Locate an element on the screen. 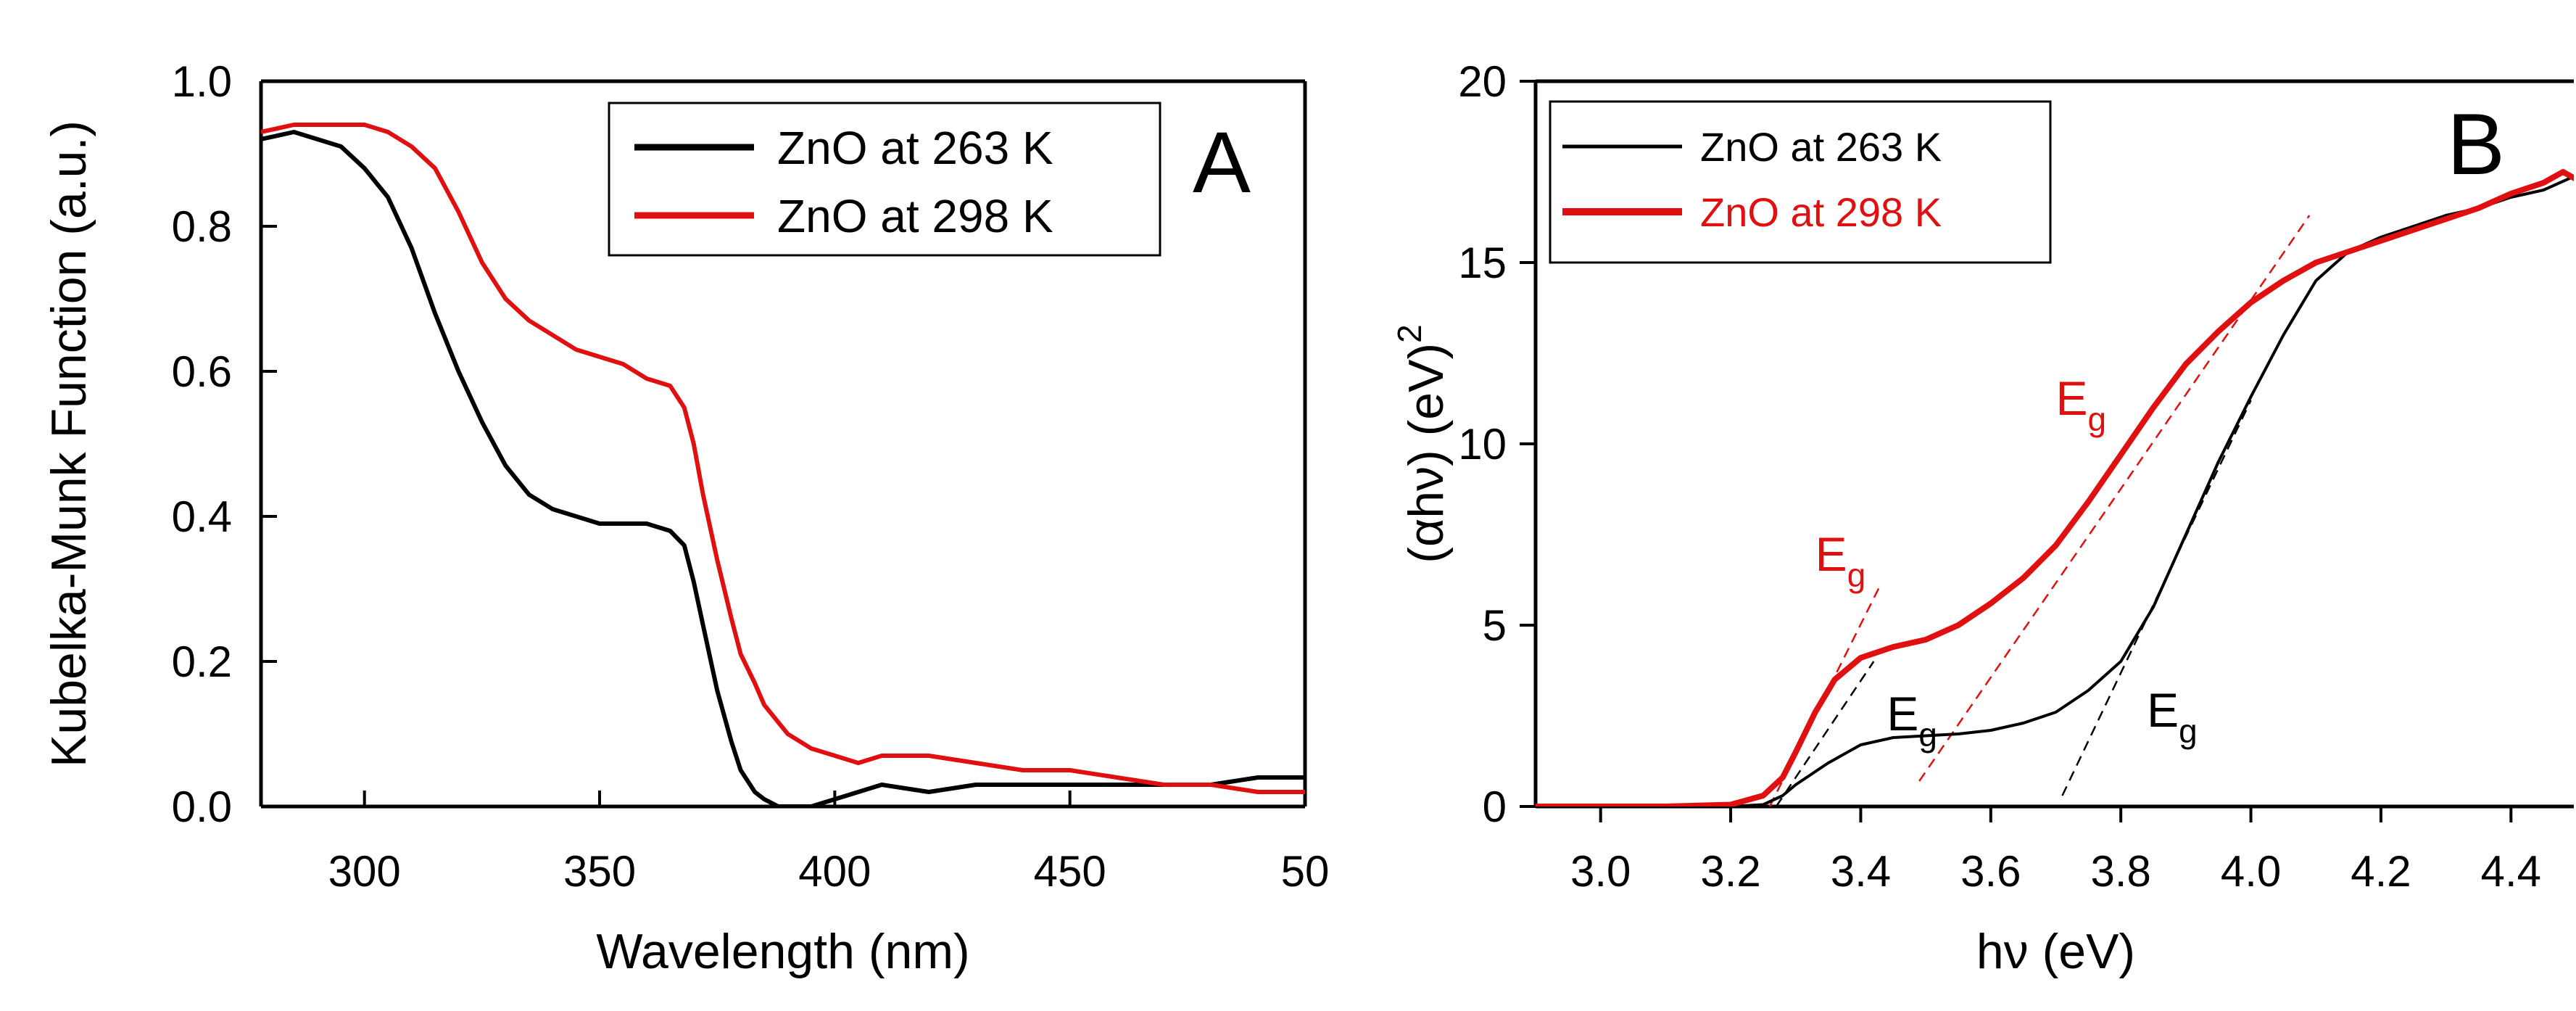 This screenshot has height=1011, width=2576. x-tick-label: 4.0 is located at coordinates (2251, 871).